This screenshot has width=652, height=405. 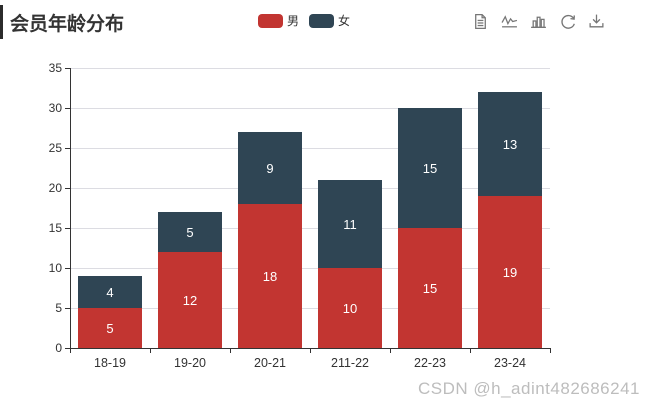 I want to click on toolbar, so click(x=538, y=21).